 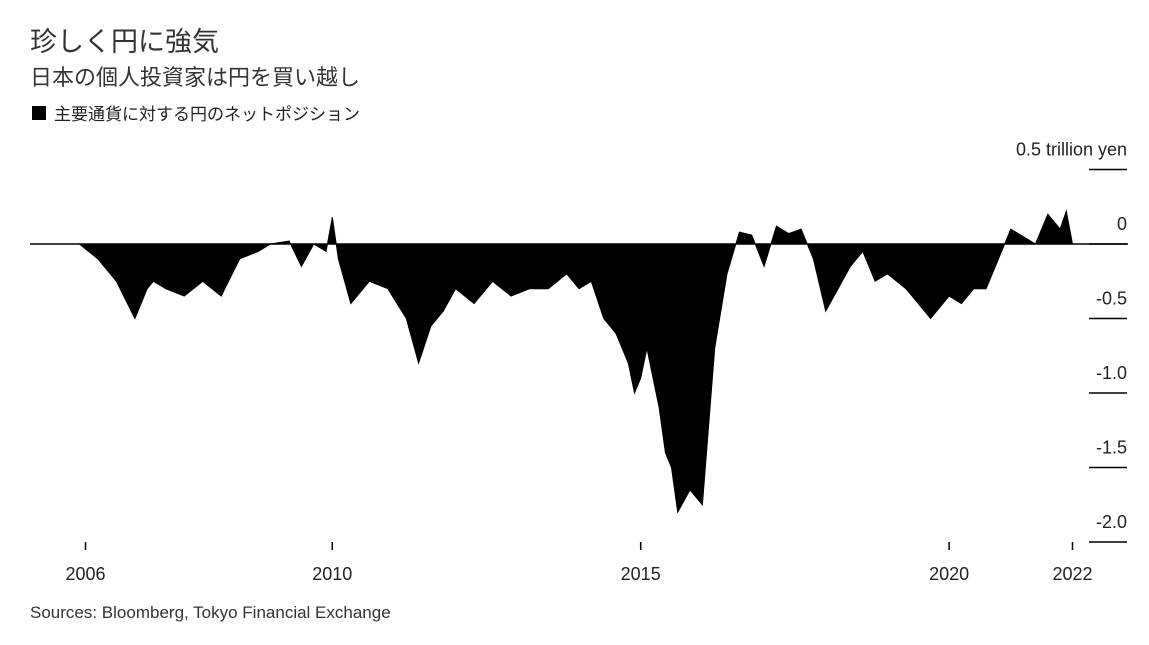 What do you see at coordinates (1111, 299) in the screenshot?
I see `y-tick-label: -0.5` at bounding box center [1111, 299].